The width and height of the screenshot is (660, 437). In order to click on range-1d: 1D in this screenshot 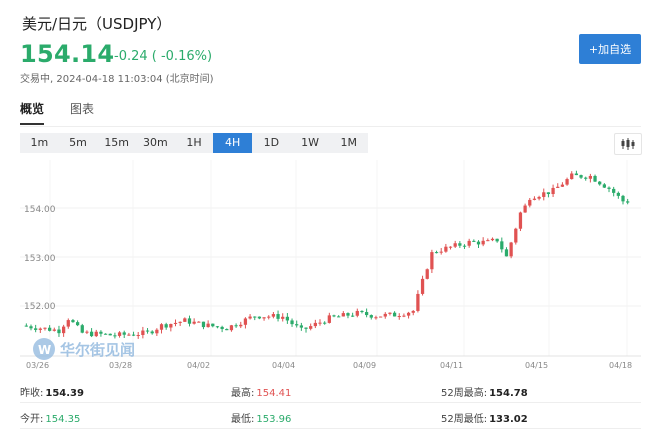, I will do `click(271, 142)`.